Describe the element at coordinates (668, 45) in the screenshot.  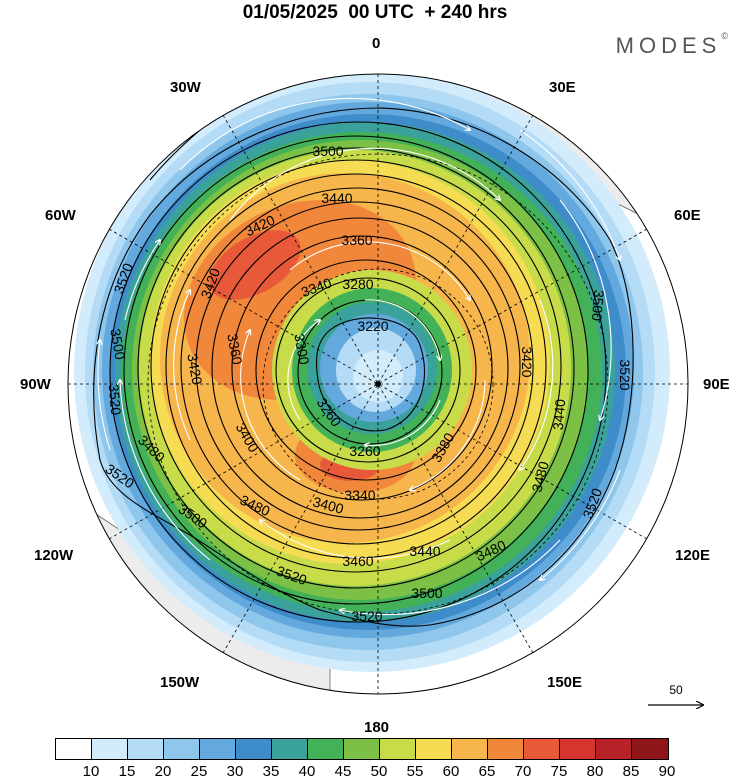
I see `logo-text: MODES` at that location.